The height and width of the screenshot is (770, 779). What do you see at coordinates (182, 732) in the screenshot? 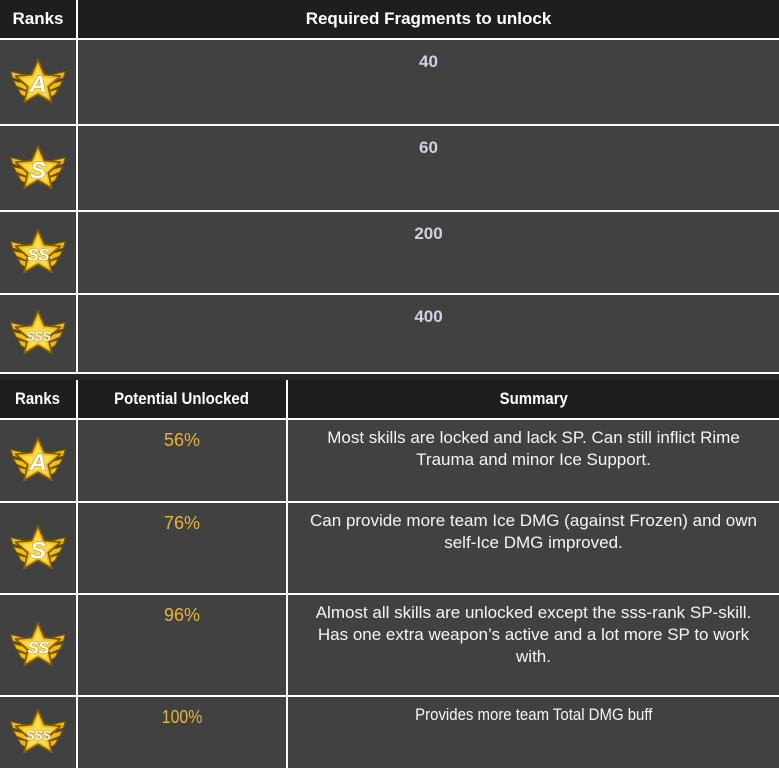
I see `potential-value: 100%` at bounding box center [182, 732].